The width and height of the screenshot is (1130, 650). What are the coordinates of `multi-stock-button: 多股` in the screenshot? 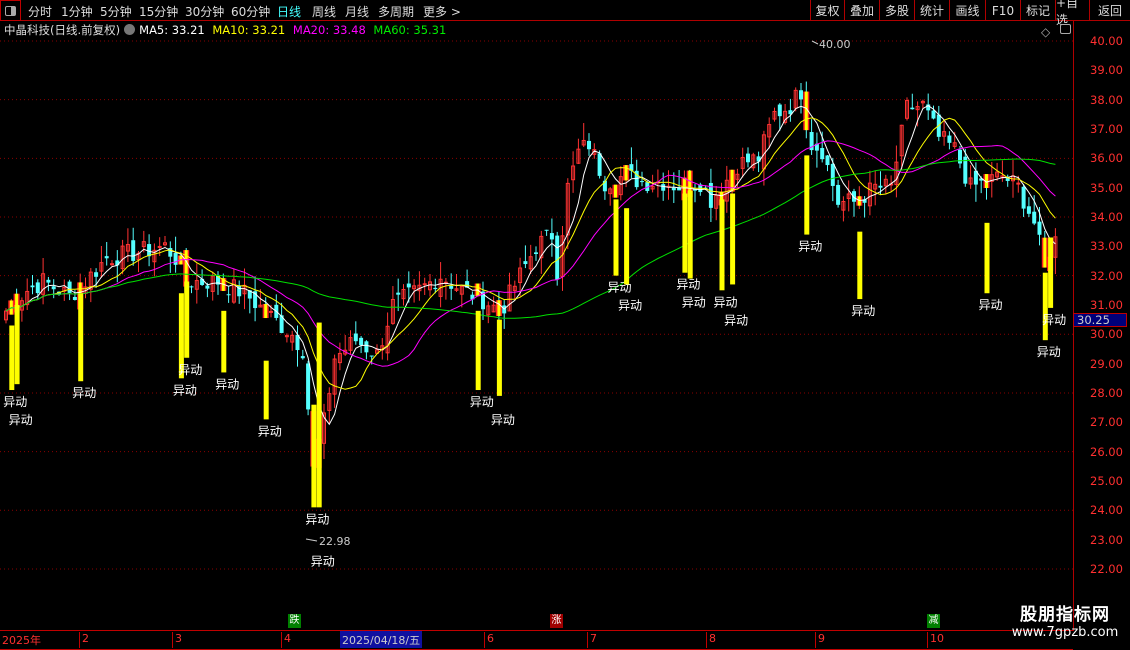 It's located at (896, 10).